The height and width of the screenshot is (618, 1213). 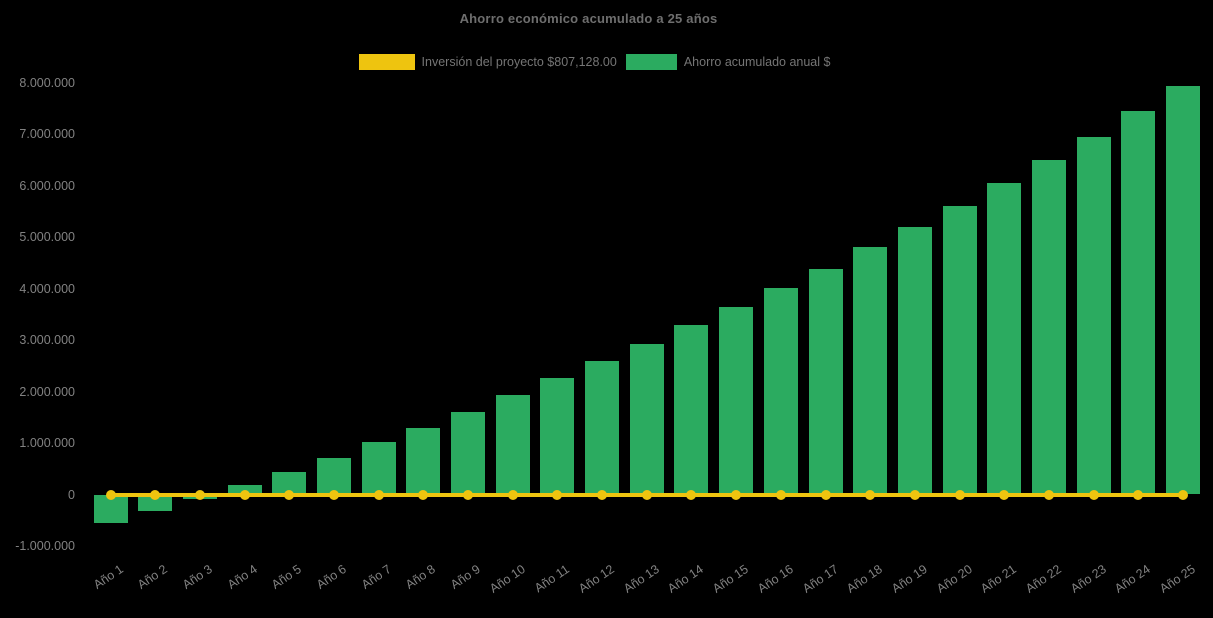 I want to click on y-tick-label: 4.000.000, so click(x=47, y=288).